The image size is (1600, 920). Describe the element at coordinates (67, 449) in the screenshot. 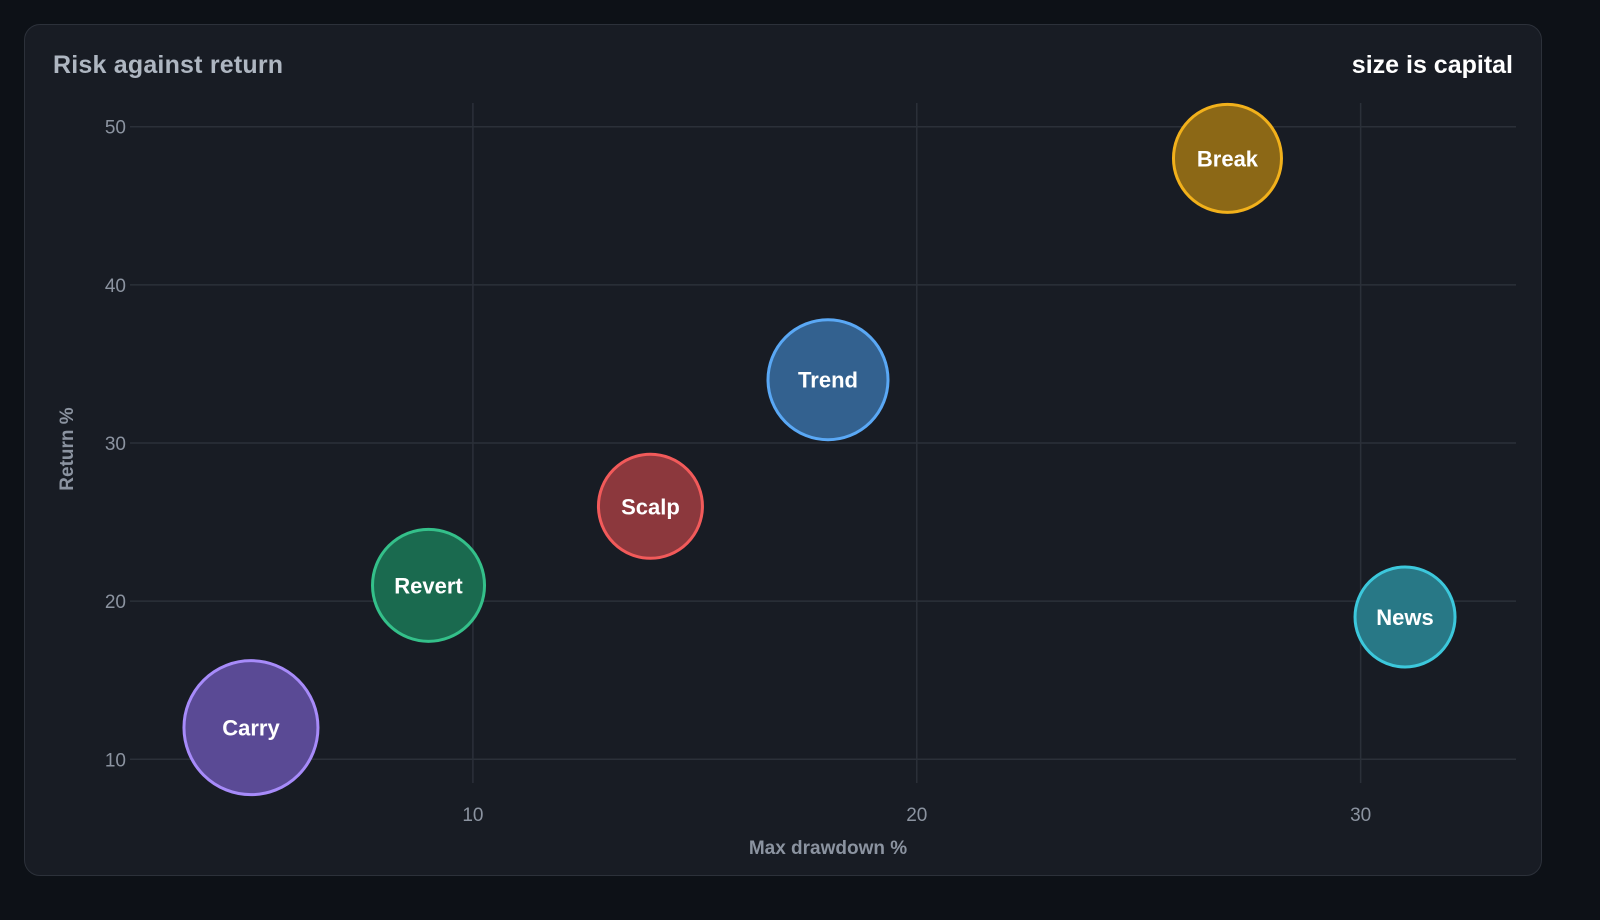

I see `y-axis-label: Return %` at that location.